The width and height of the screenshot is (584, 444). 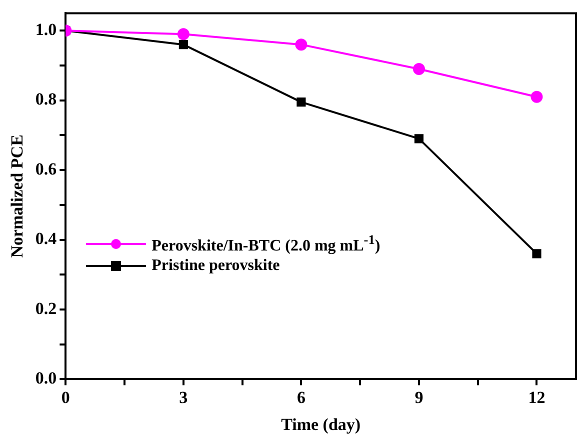 I want to click on y-tick-label: 1.0, so click(x=46, y=30).